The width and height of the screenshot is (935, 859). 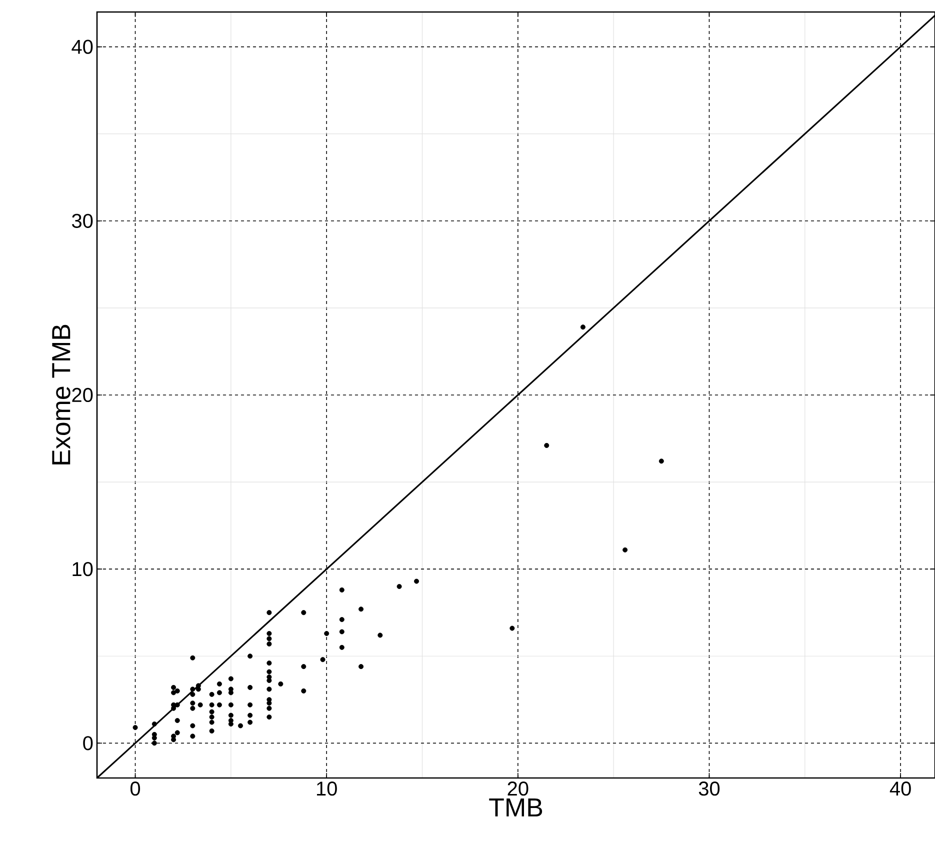 I want to click on y-axis-title: Exome TMB, so click(x=61, y=394).